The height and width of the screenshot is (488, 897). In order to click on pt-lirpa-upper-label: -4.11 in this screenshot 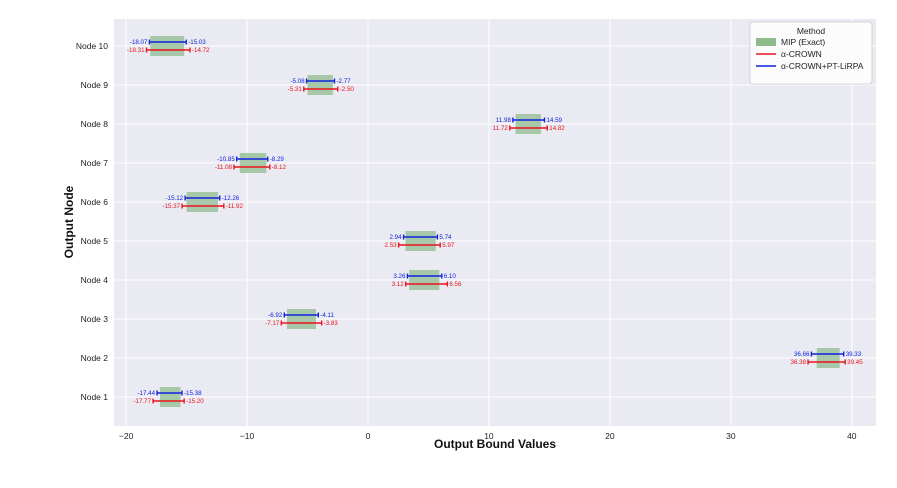, I will do `click(327, 315)`.